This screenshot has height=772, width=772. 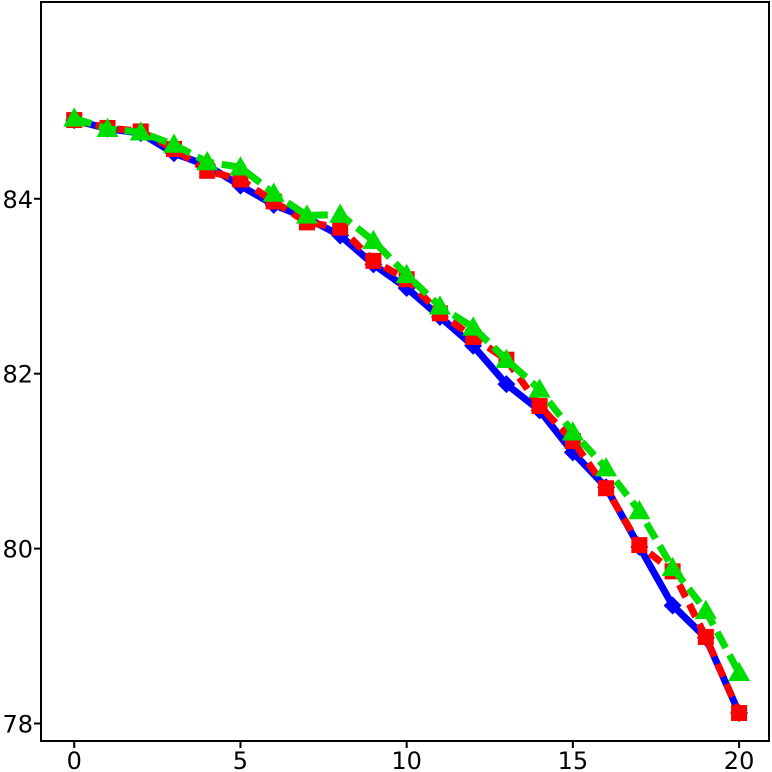 I want to click on x-tick-label: 20, so click(x=739, y=759).